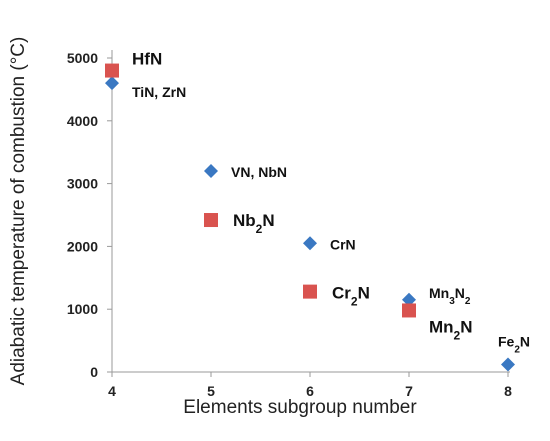 This screenshot has width=550, height=441. I want to click on y-tick-label: 2000, so click(82, 246).